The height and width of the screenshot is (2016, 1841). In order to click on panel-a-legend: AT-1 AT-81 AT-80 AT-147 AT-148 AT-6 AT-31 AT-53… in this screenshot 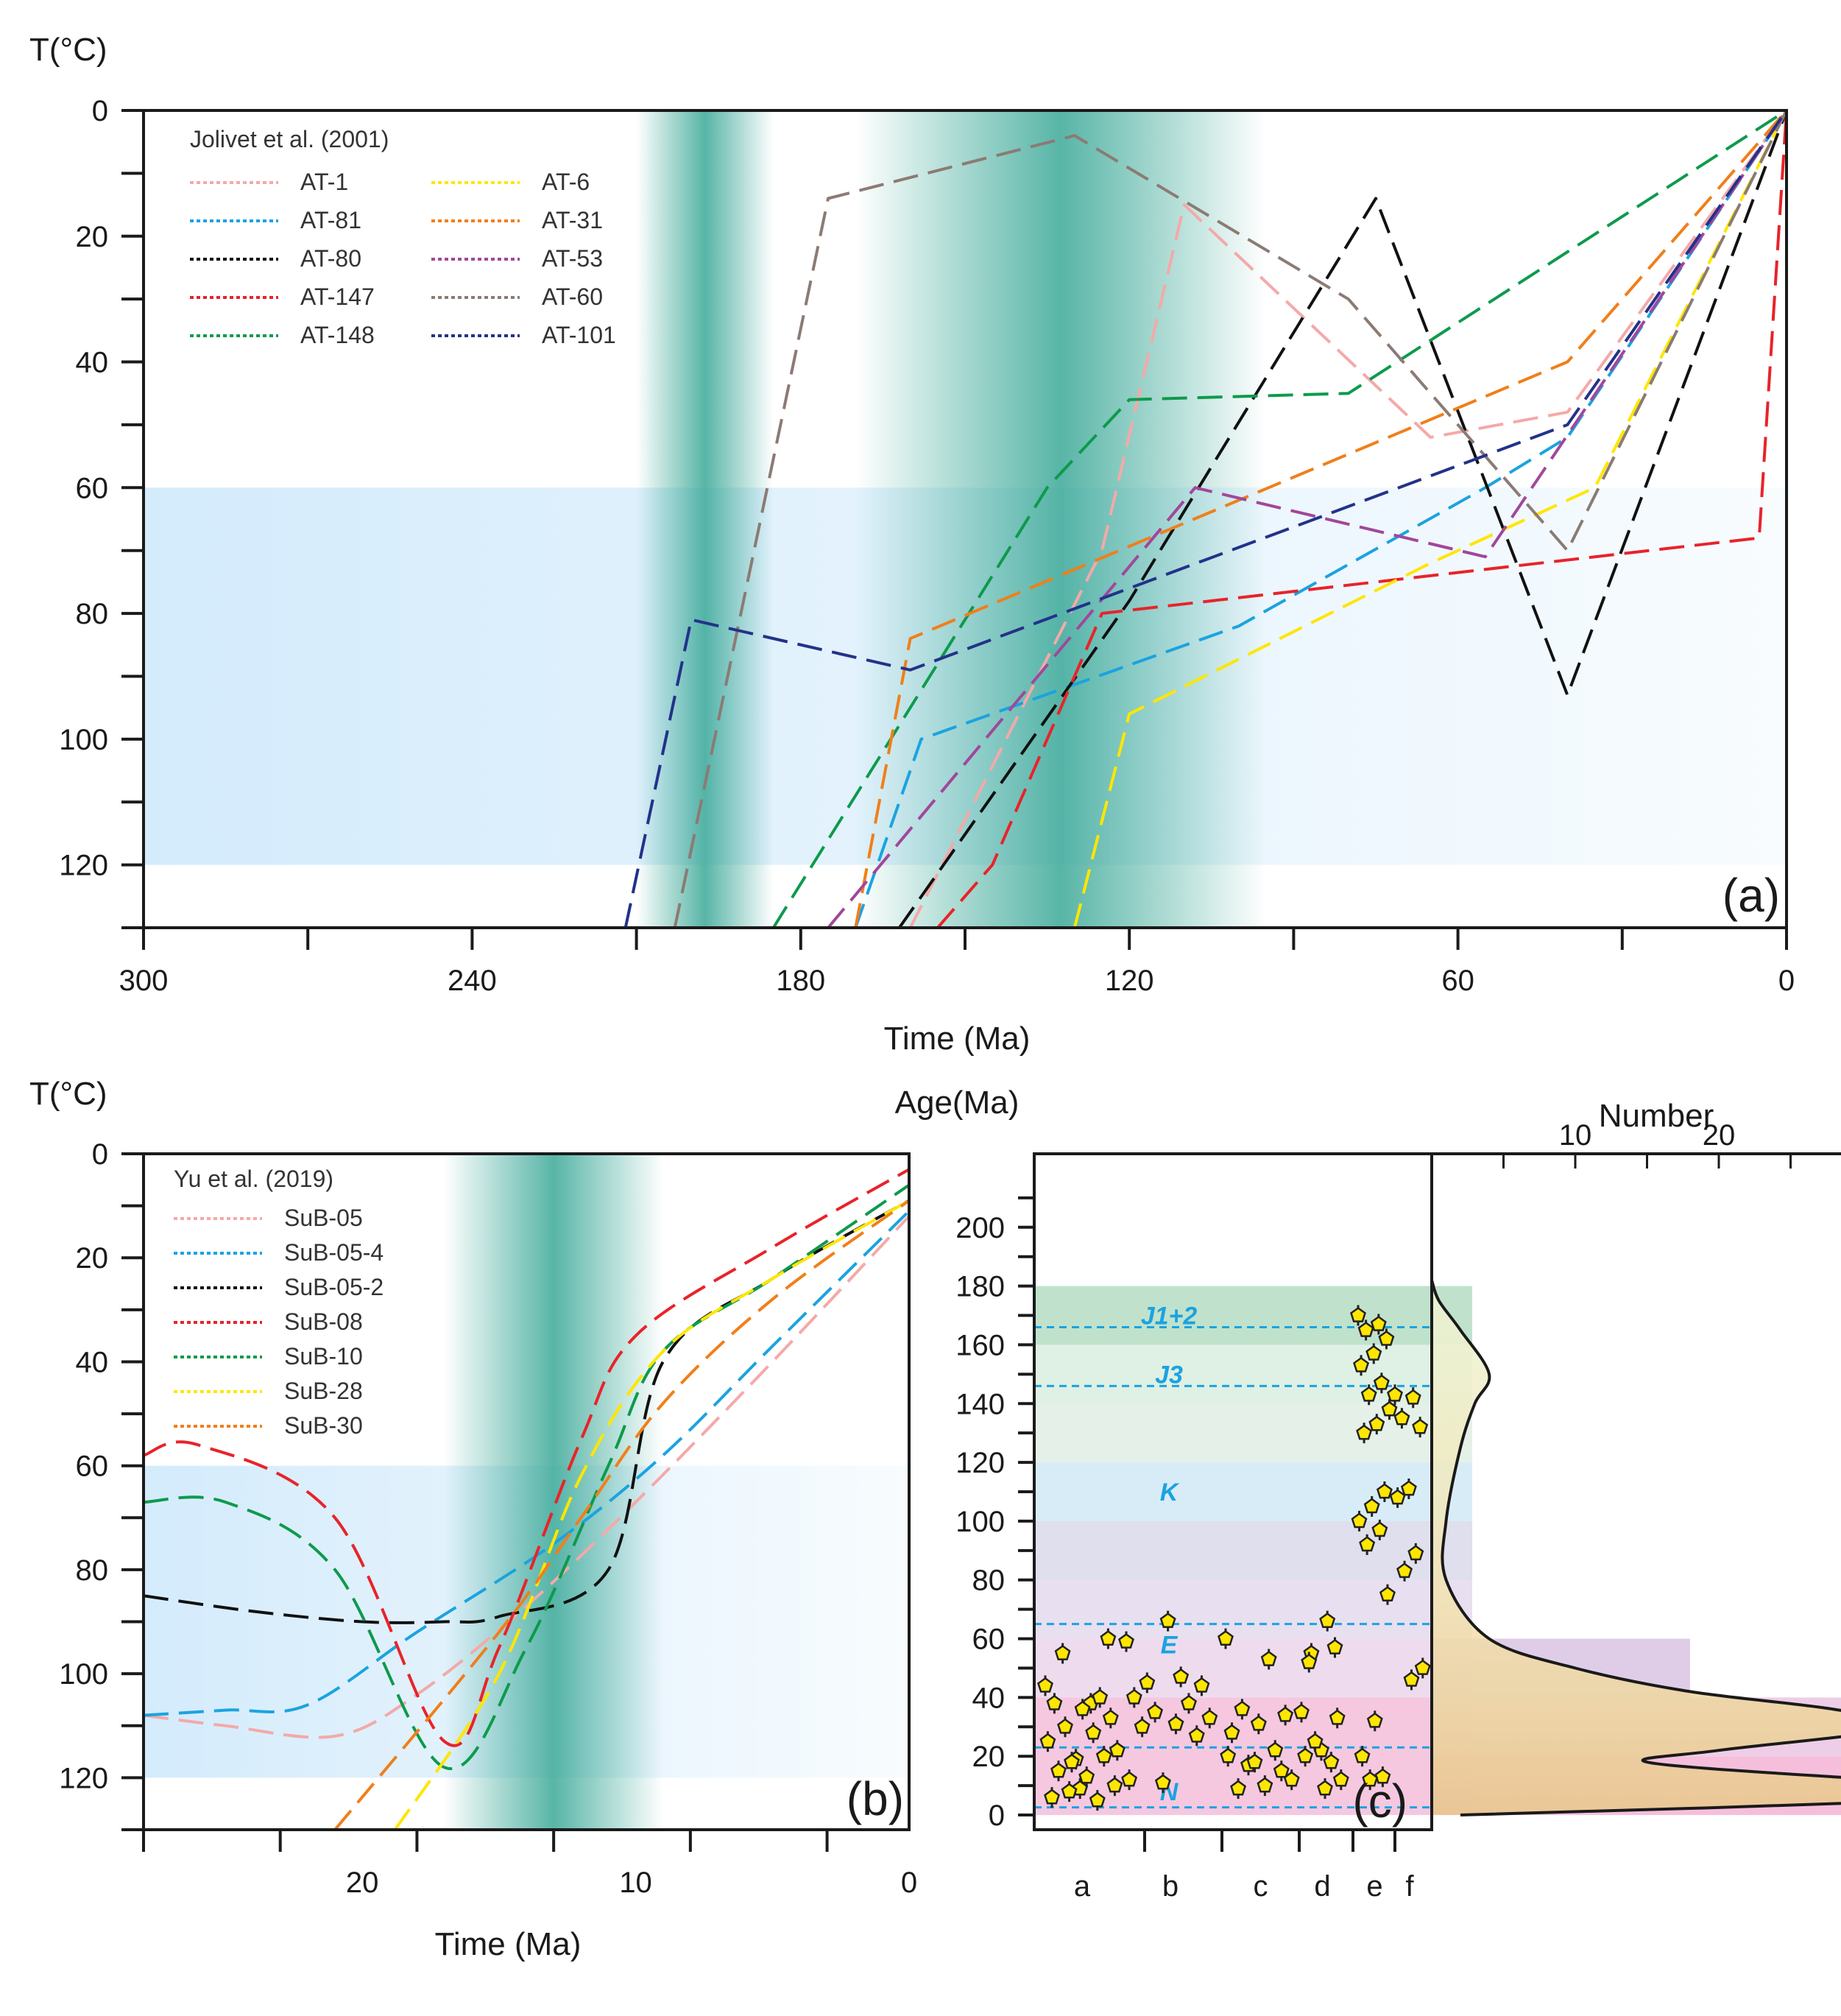, I will do `click(403, 258)`.